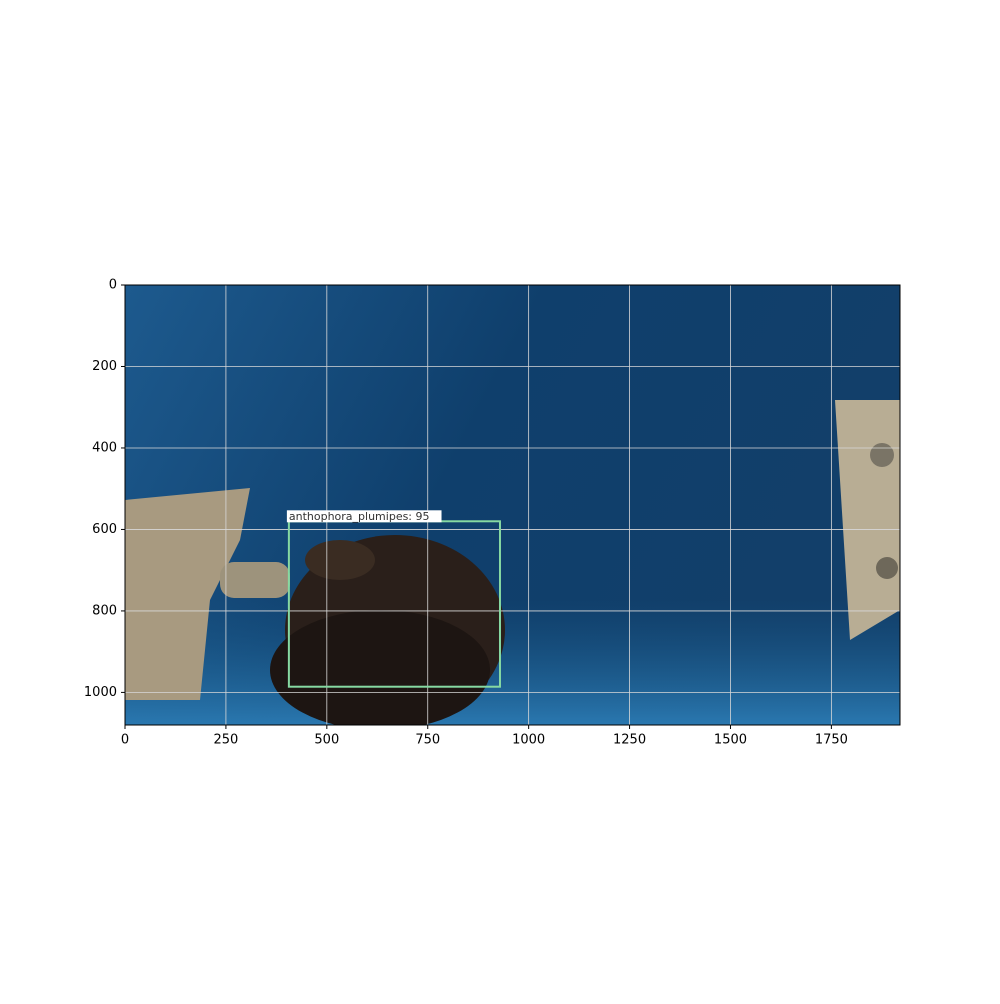 The image size is (1000, 1004). What do you see at coordinates (104, 447) in the screenshot?
I see `y-tick-label: 400` at bounding box center [104, 447].